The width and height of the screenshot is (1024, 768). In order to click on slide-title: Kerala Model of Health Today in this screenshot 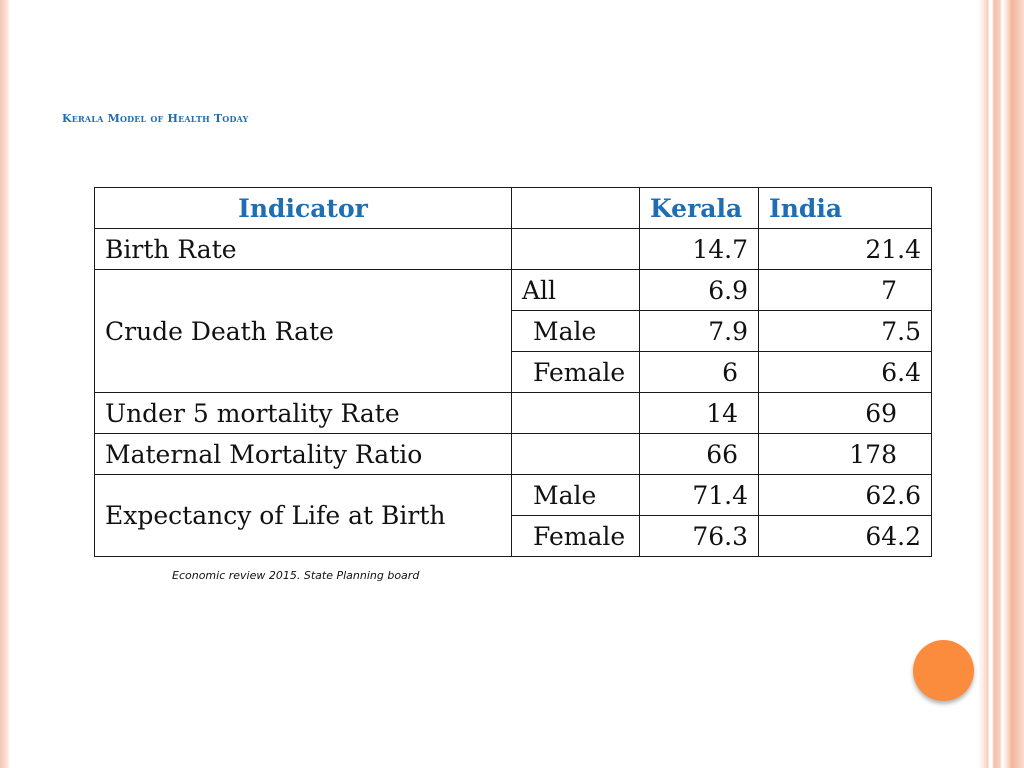, I will do `click(155, 118)`.